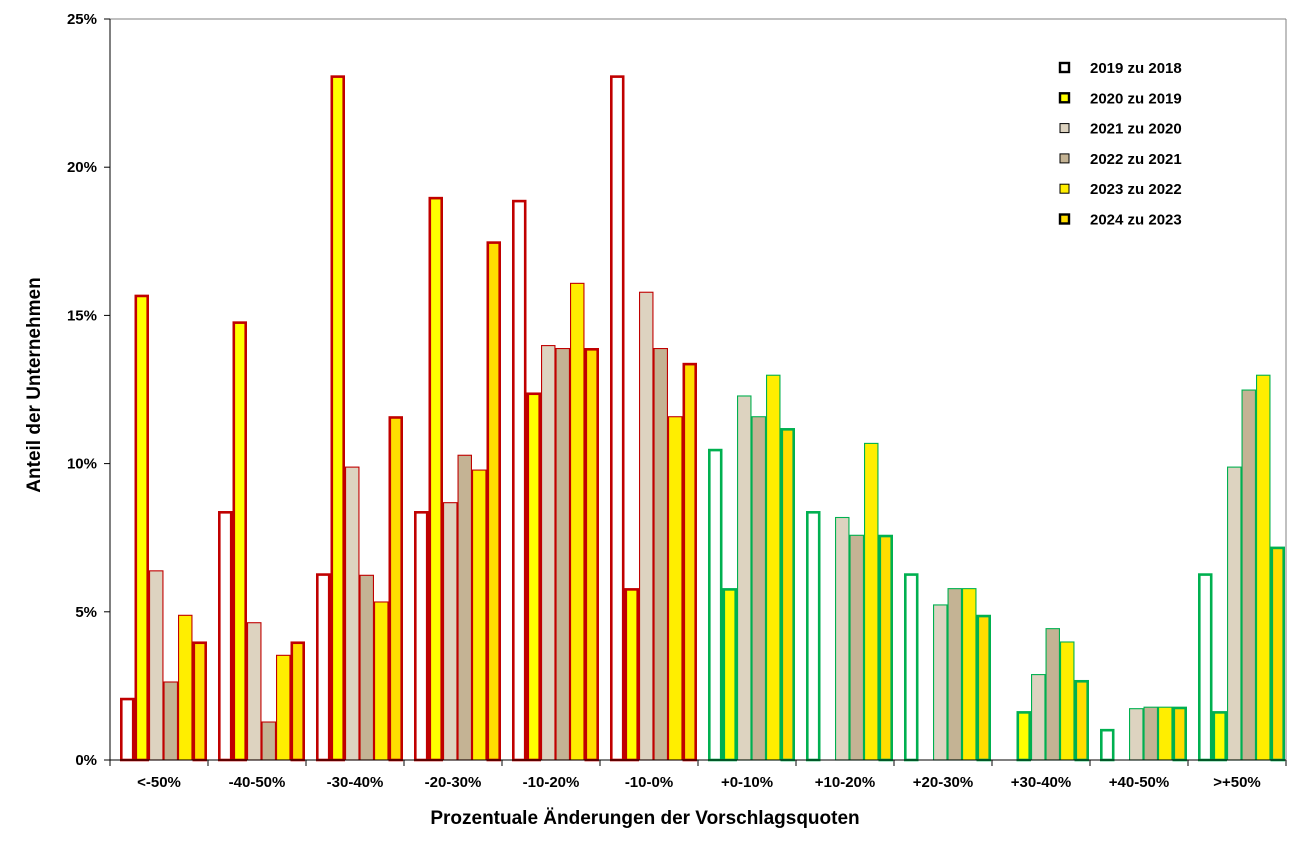 The width and height of the screenshot is (1307, 844). I want to click on legend-label-5: 2023 zu 2022, so click(1136, 189).